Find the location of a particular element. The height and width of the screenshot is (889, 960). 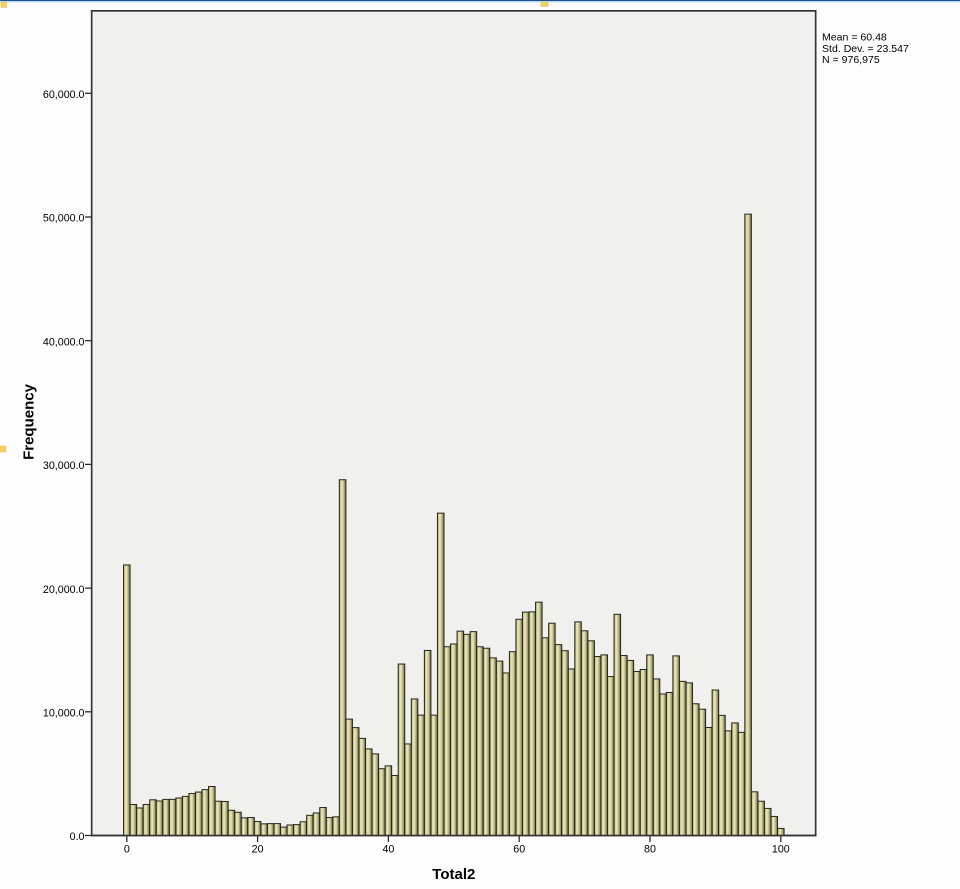

svg-text: Mean = 60.48 is located at coordinates (854, 38).